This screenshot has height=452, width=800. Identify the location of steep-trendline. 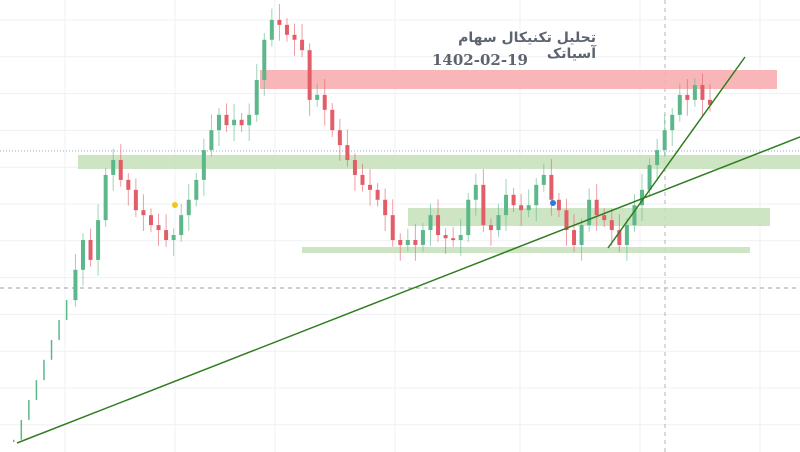
(676, 152).